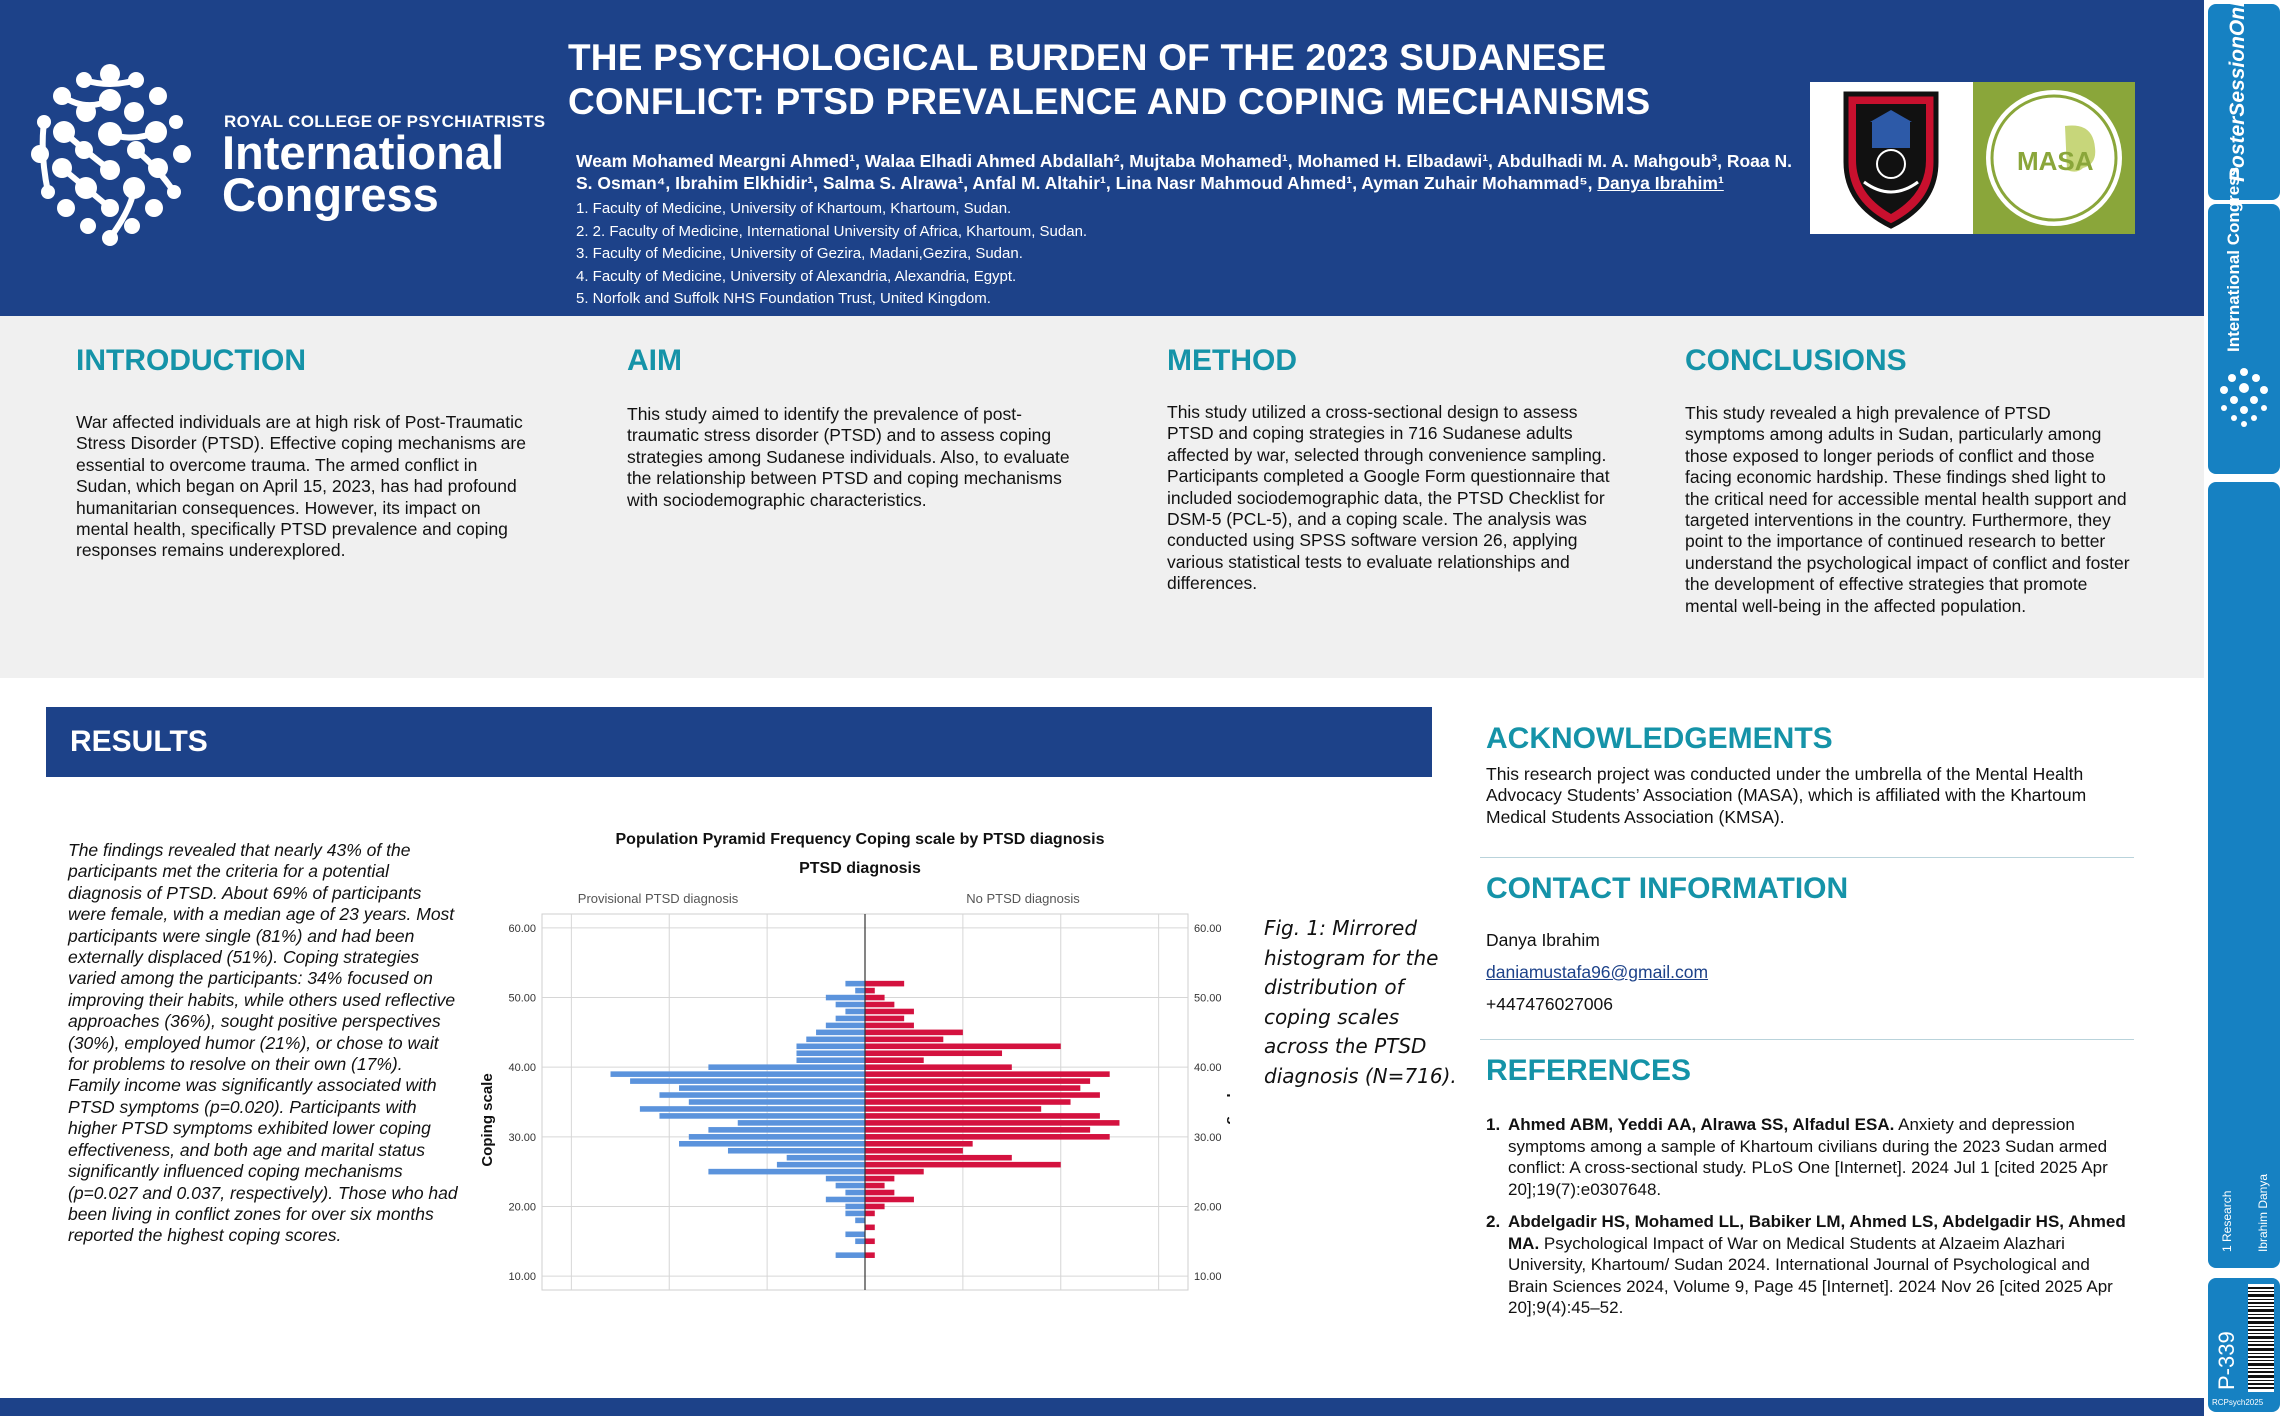 The height and width of the screenshot is (1416, 2283). Describe the element at coordinates (860, 868) in the screenshot. I see `chart-subtitle: PTSD diagnosis` at that location.